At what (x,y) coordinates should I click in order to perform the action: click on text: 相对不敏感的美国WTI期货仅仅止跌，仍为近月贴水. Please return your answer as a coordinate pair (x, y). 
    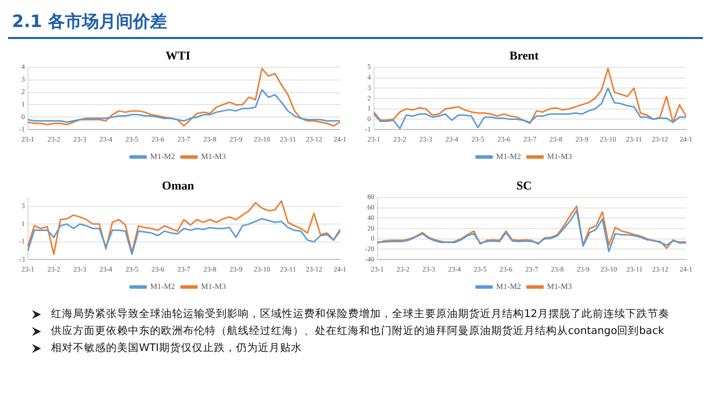
    Looking at the image, I should click on (176, 348).